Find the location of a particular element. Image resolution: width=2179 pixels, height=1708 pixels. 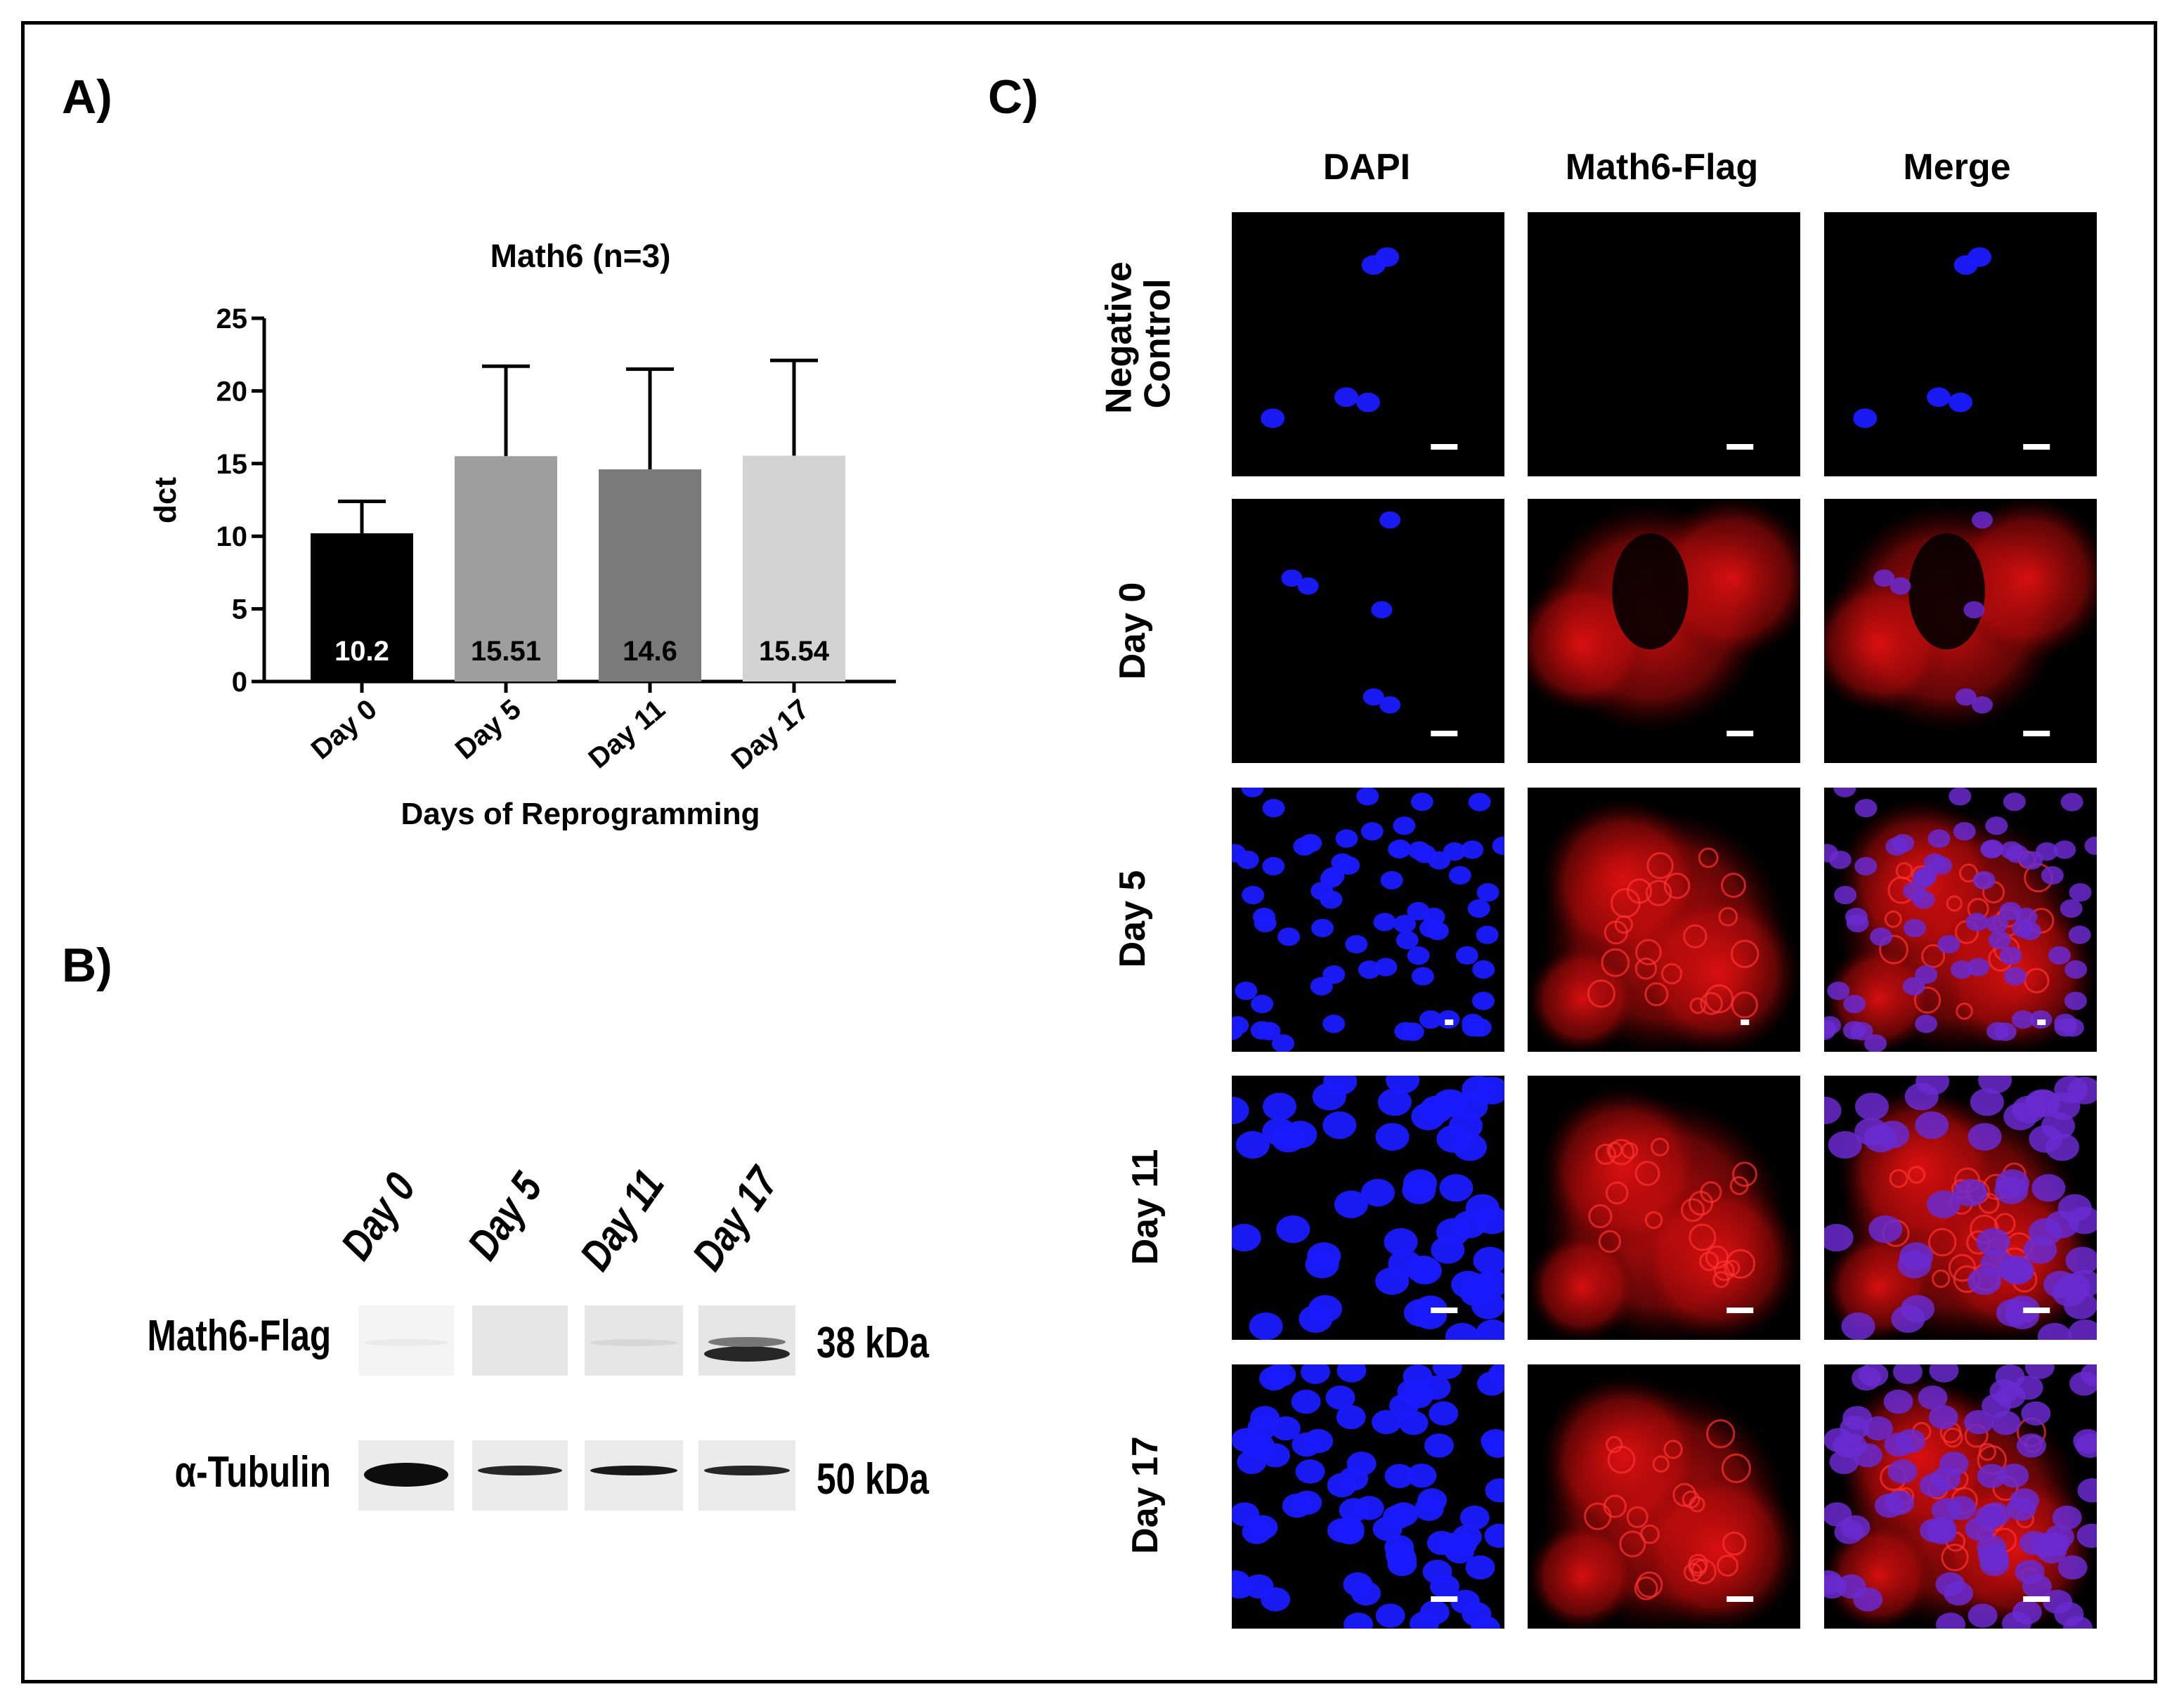

y-tick-label: 20 is located at coordinates (232, 391).